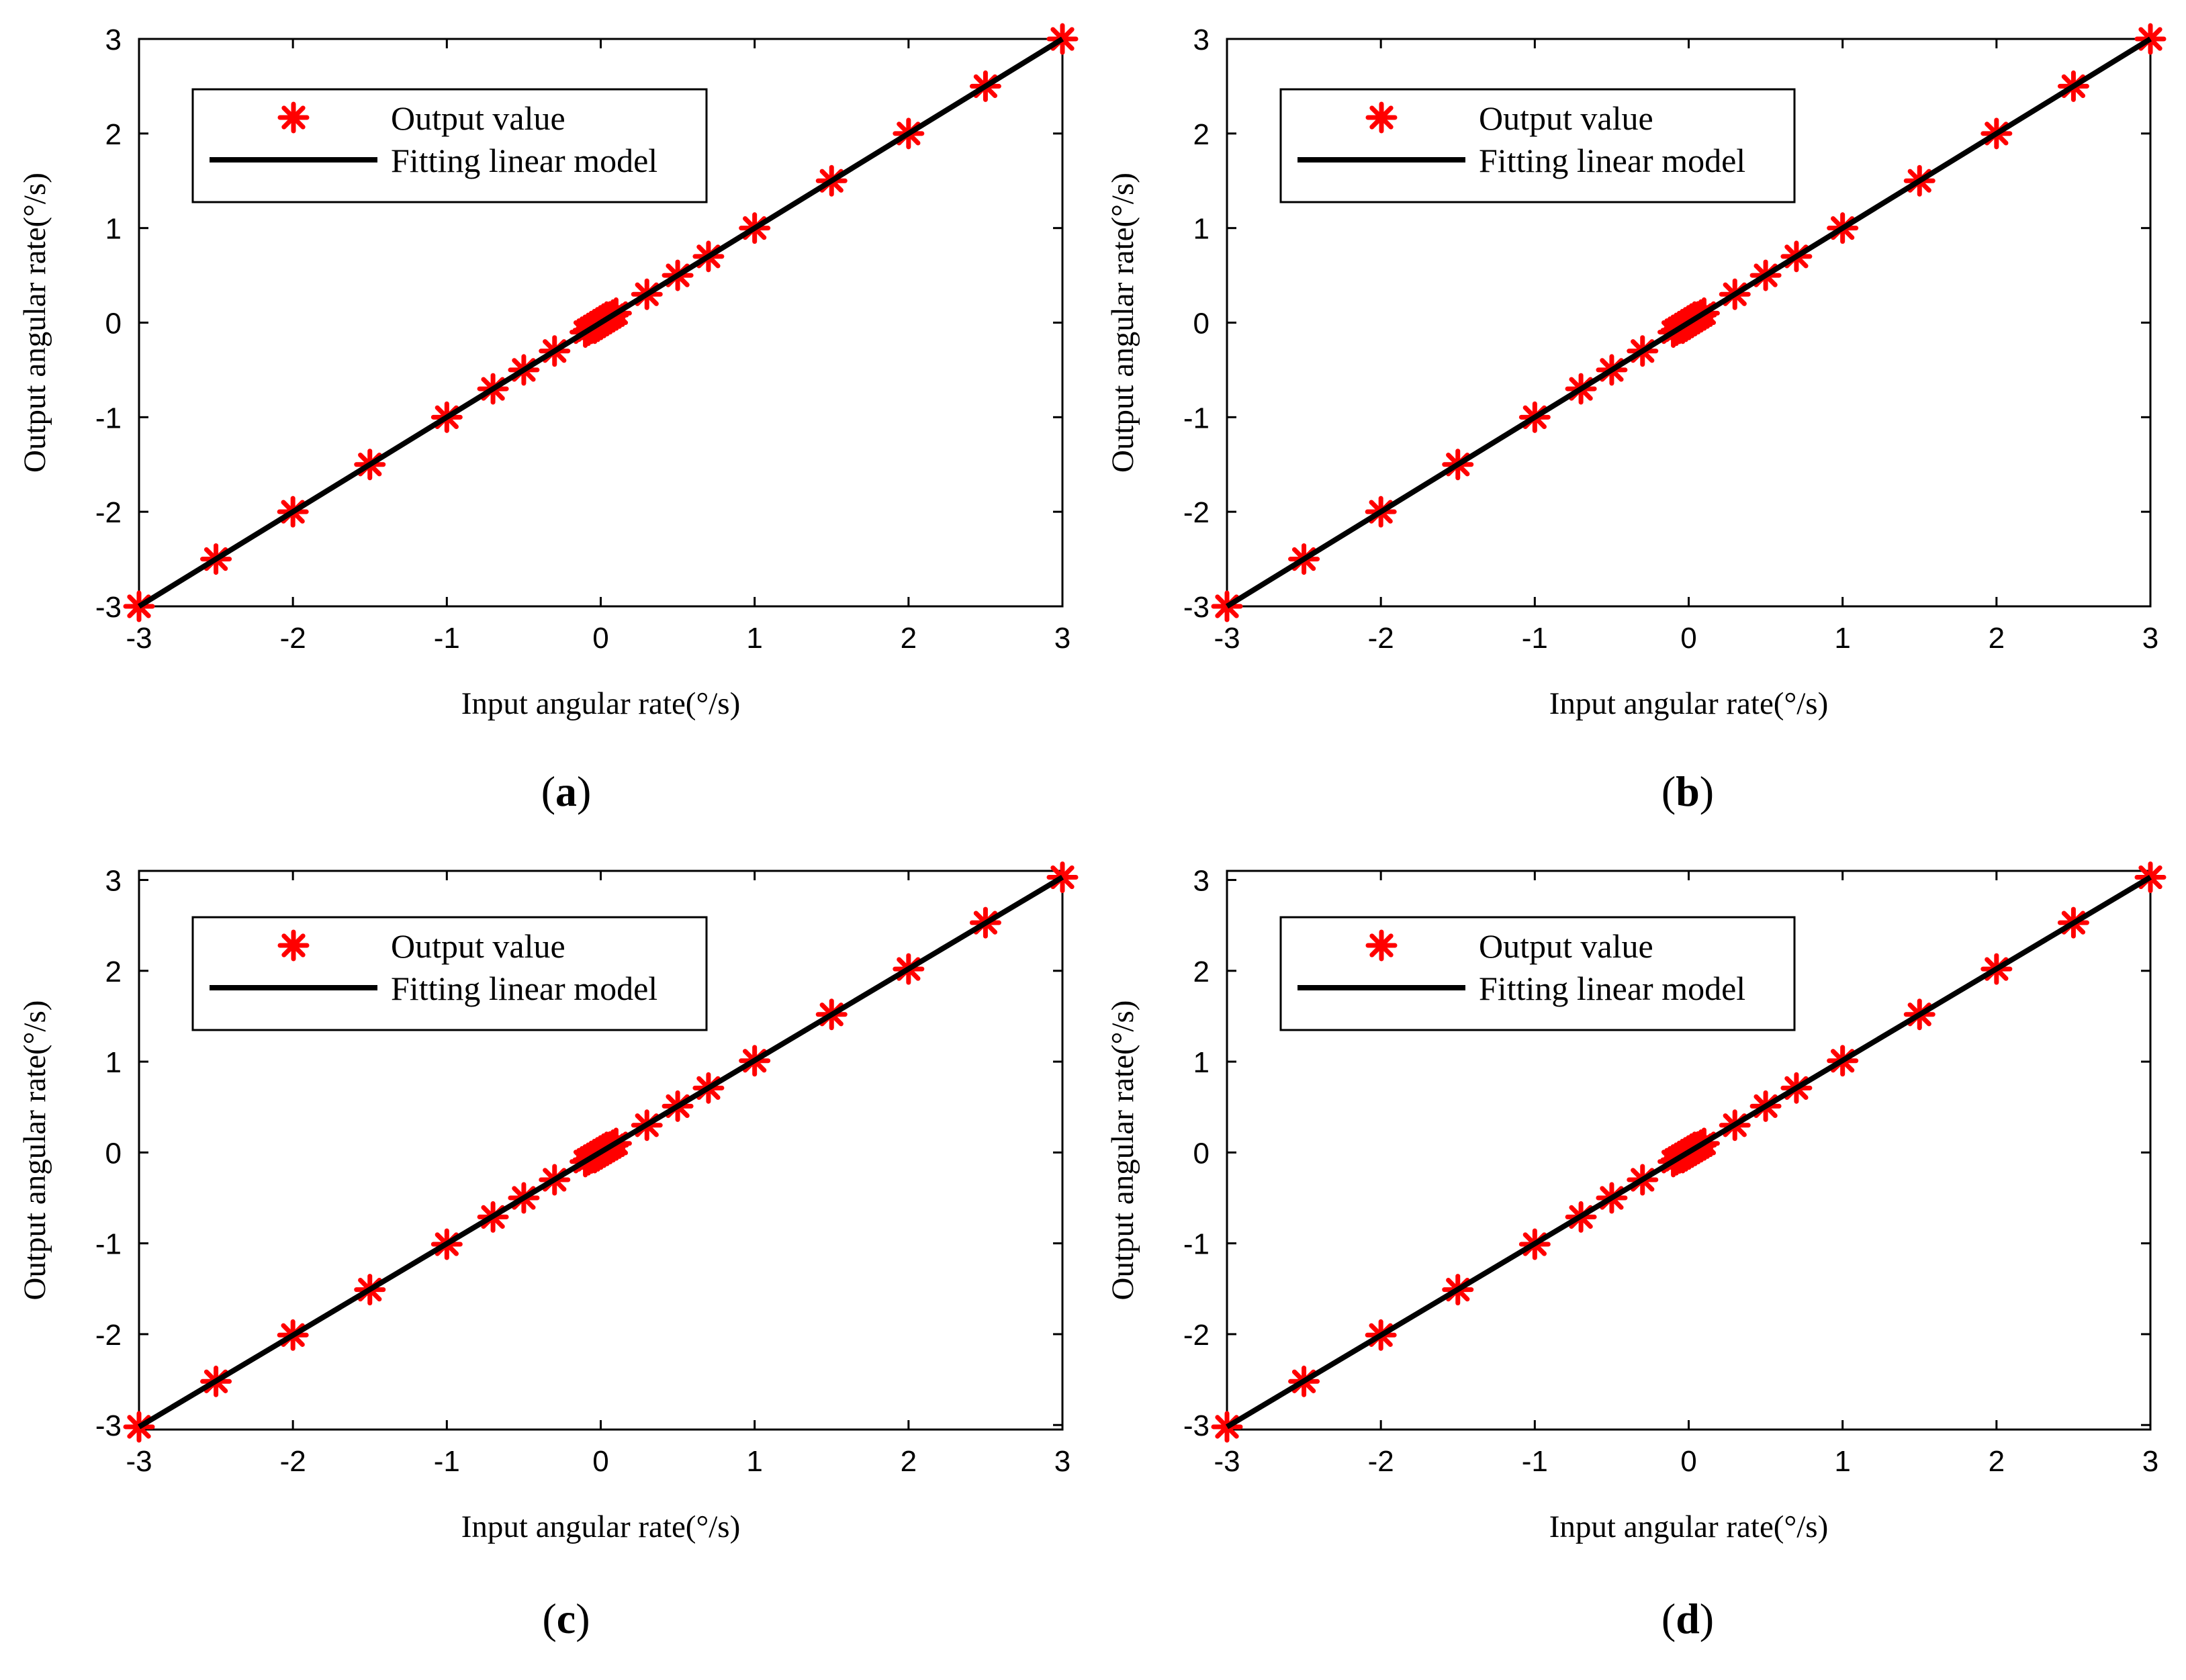 The width and height of the screenshot is (2186, 1680). I want to click on panel-caption: (c), so click(566, 1618).